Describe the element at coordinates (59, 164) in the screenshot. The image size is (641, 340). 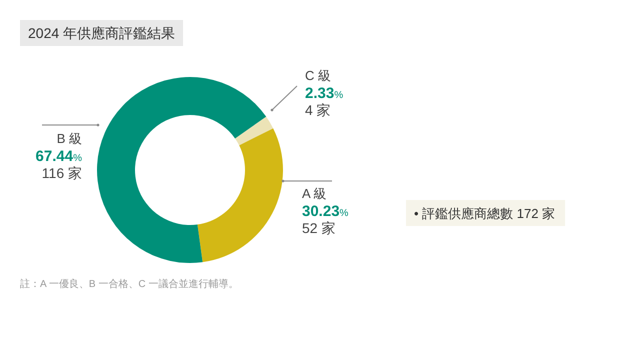
I see `data-label: 67.44% 116 家` at that location.